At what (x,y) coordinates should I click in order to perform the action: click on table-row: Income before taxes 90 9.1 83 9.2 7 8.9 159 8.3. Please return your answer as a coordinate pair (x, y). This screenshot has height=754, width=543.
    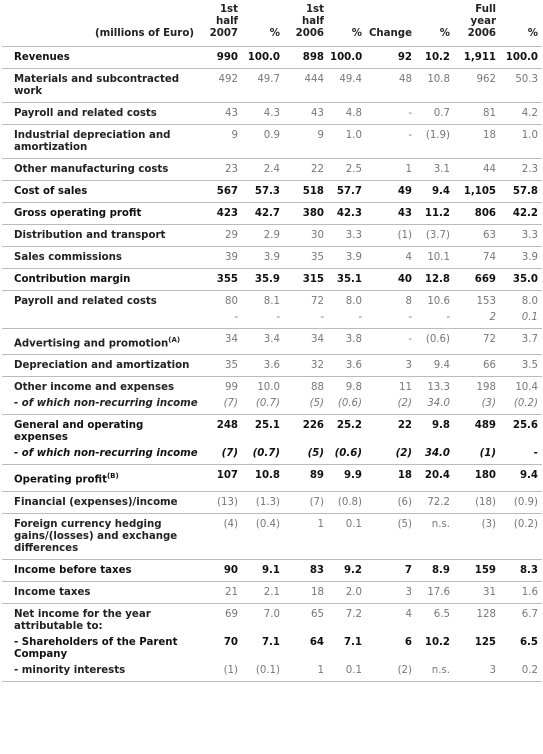
    Looking at the image, I should click on (272, 570).